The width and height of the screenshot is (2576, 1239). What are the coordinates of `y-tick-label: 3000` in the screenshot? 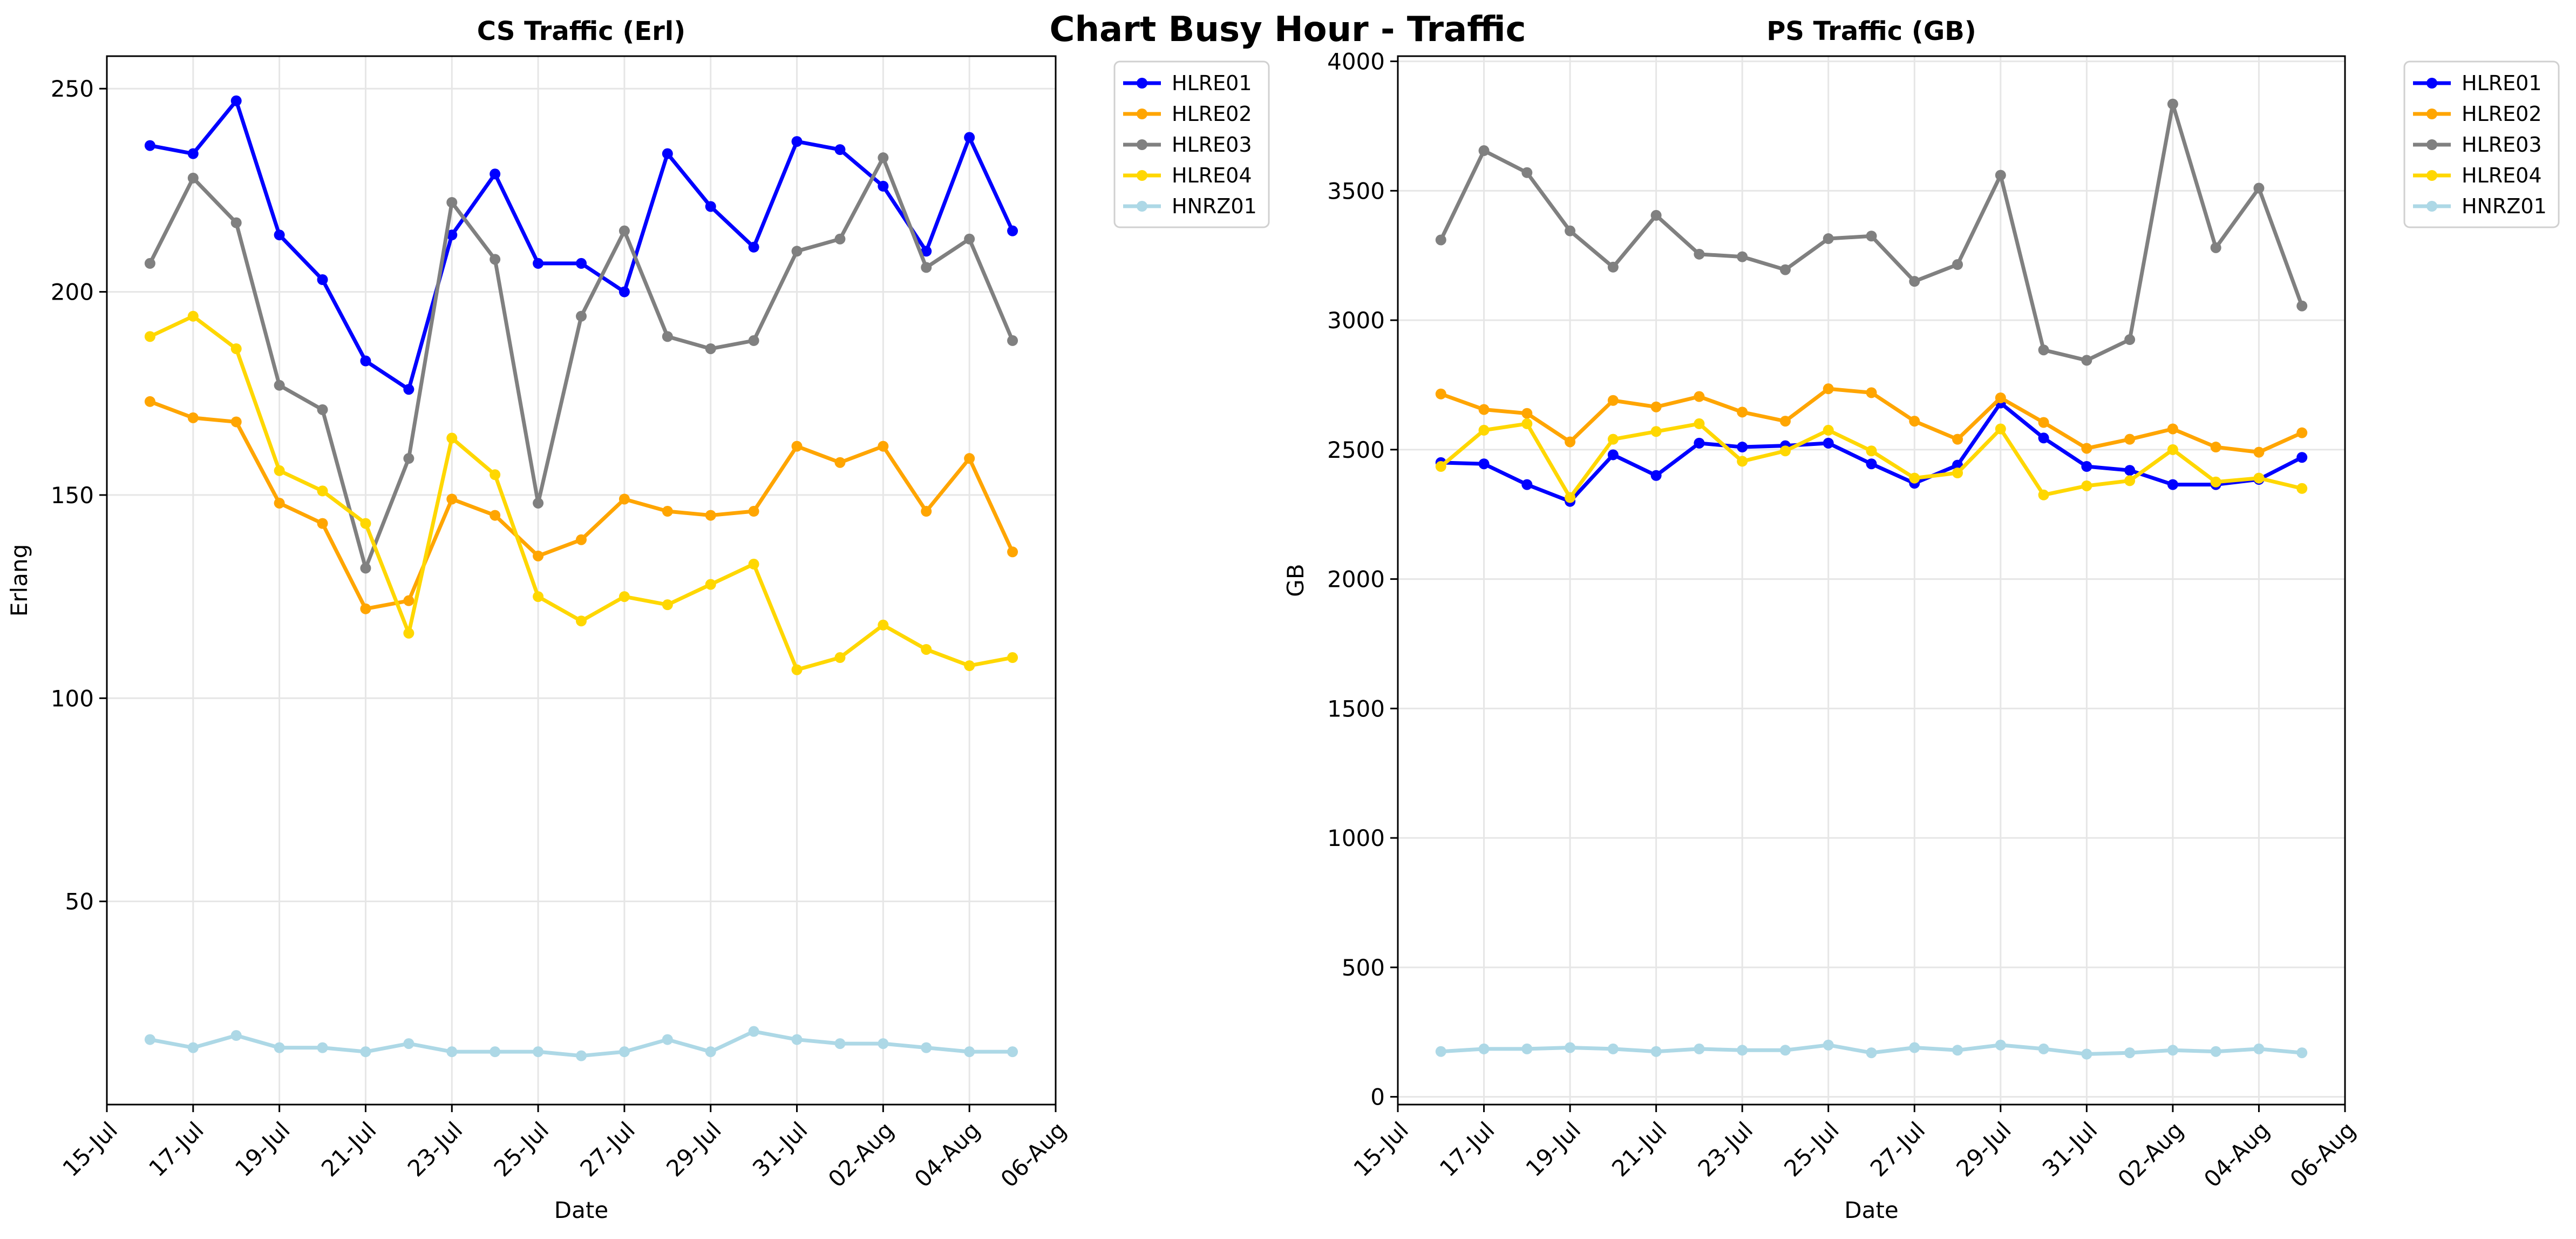 It's located at (1356, 320).